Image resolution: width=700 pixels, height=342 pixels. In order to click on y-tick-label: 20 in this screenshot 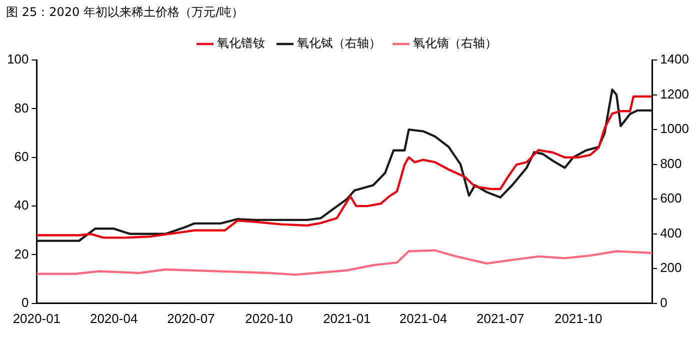, I will do `click(21, 254)`.